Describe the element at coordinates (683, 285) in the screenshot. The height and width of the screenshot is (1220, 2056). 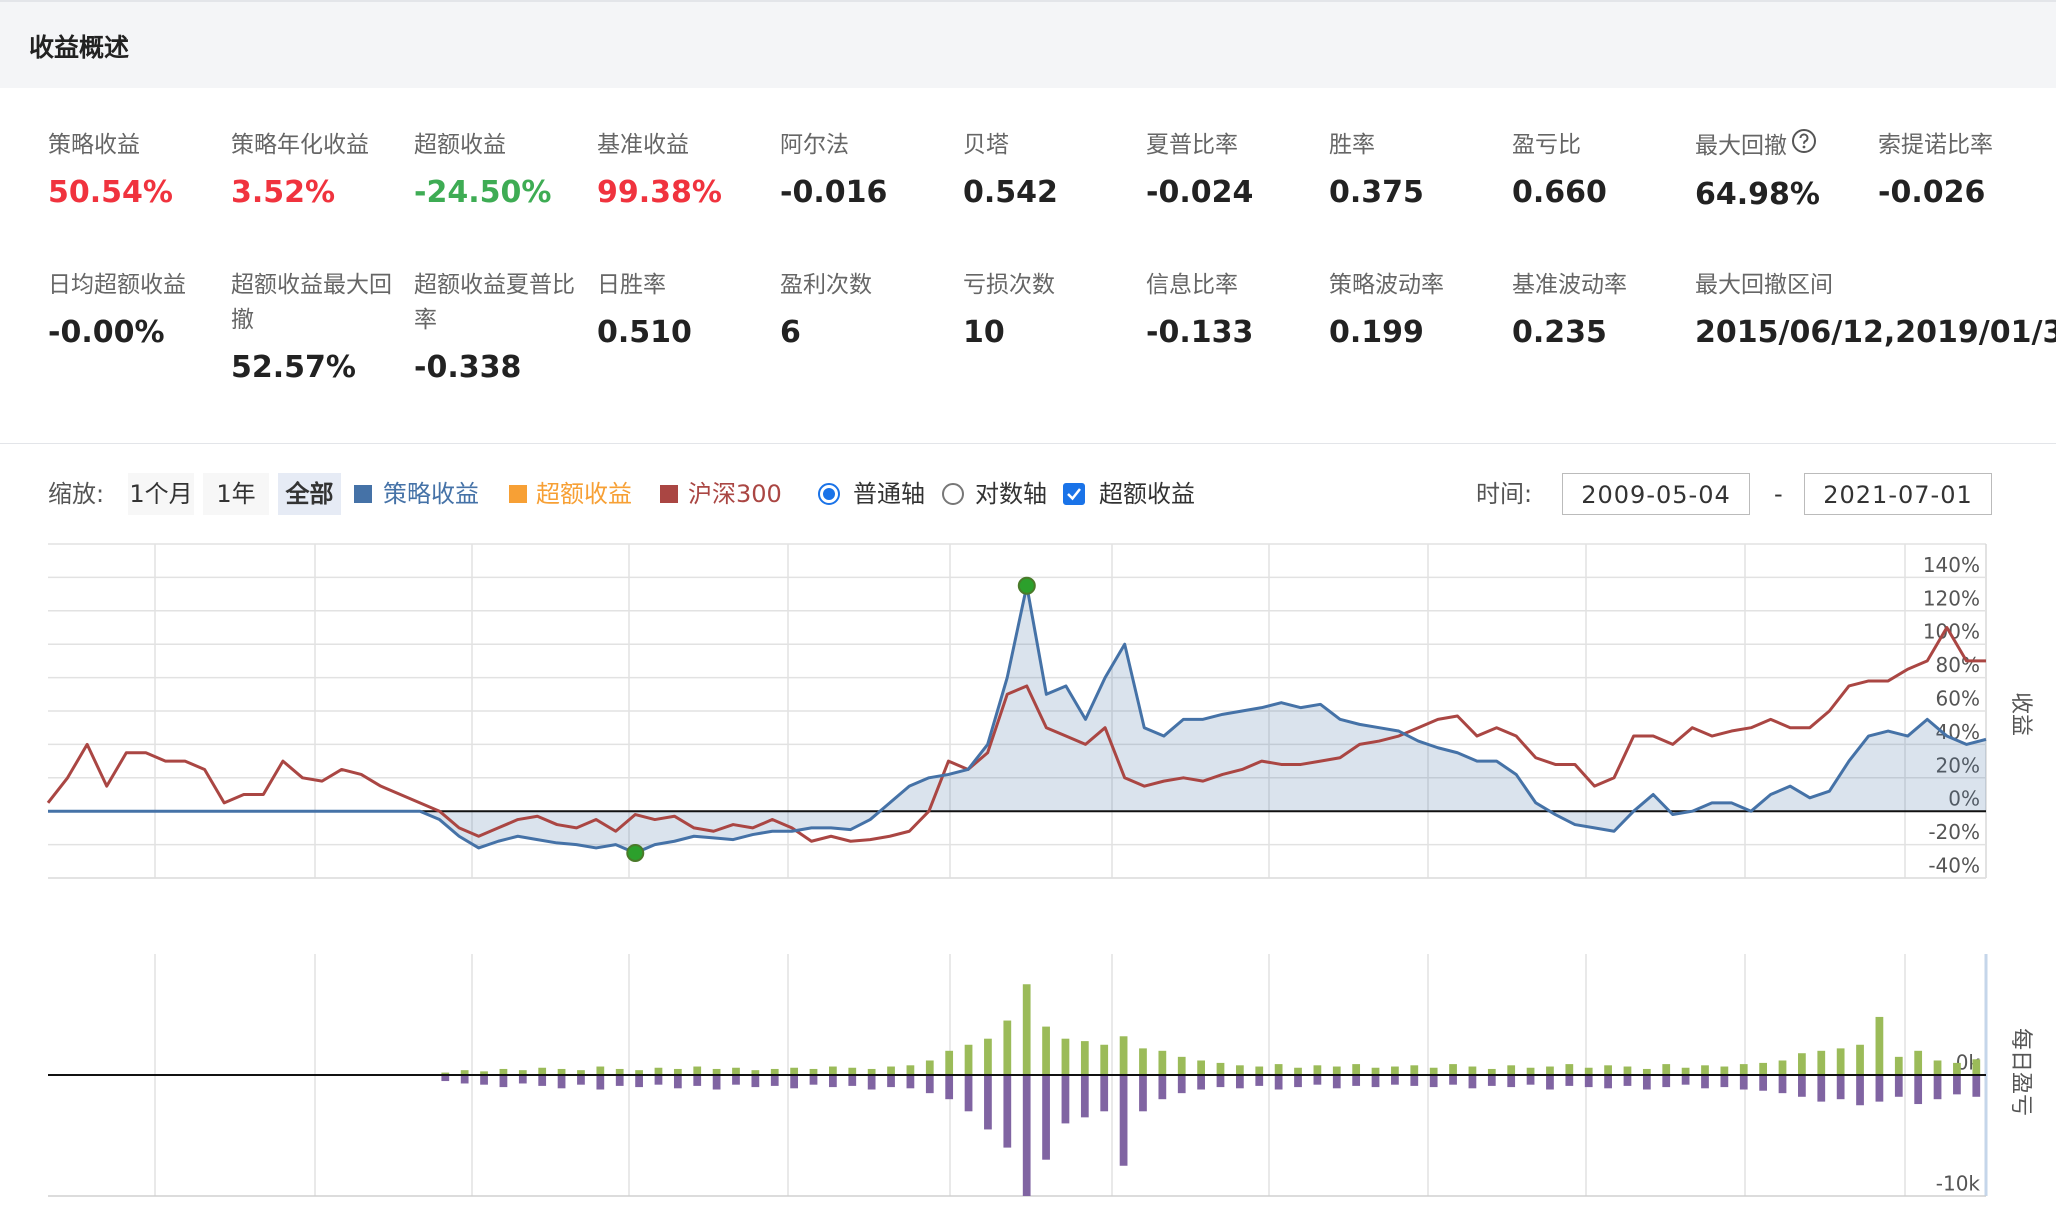
I see `metric-label: 日胜率` at that location.